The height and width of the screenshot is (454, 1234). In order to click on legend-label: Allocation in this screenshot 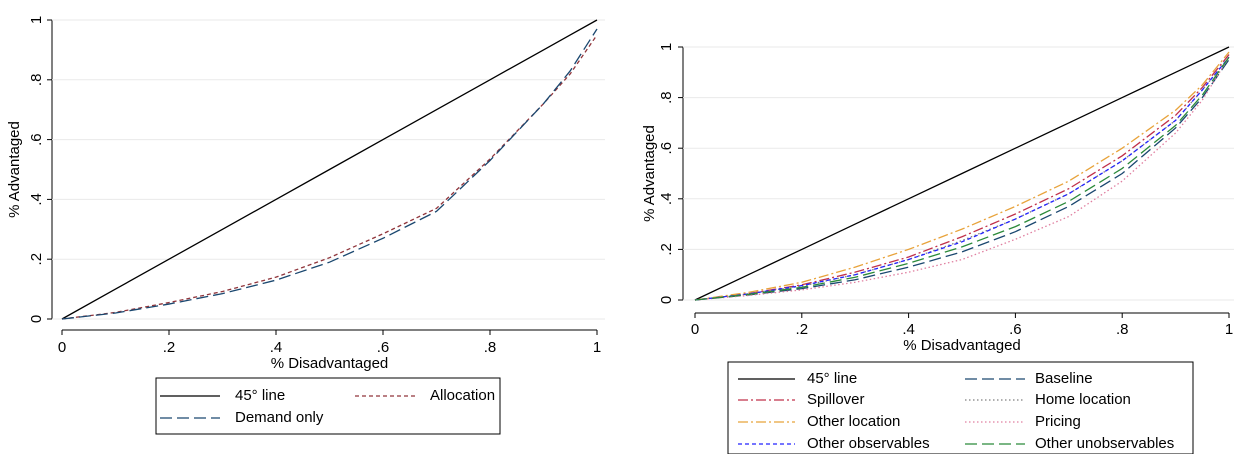, I will do `click(462, 395)`.